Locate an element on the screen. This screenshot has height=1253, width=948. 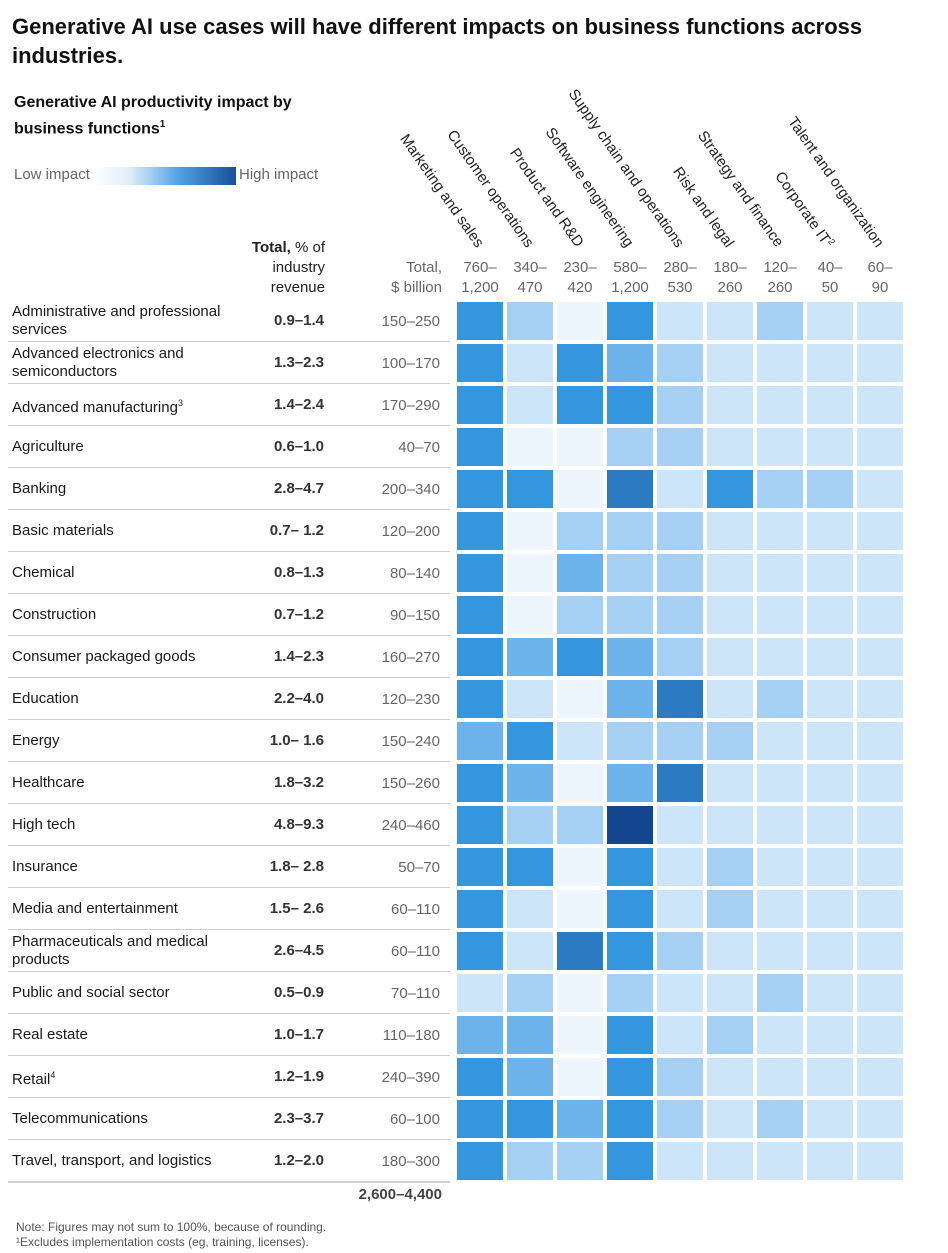
industry-name: Advanced manufacturing3 is located at coordinates (127, 405).